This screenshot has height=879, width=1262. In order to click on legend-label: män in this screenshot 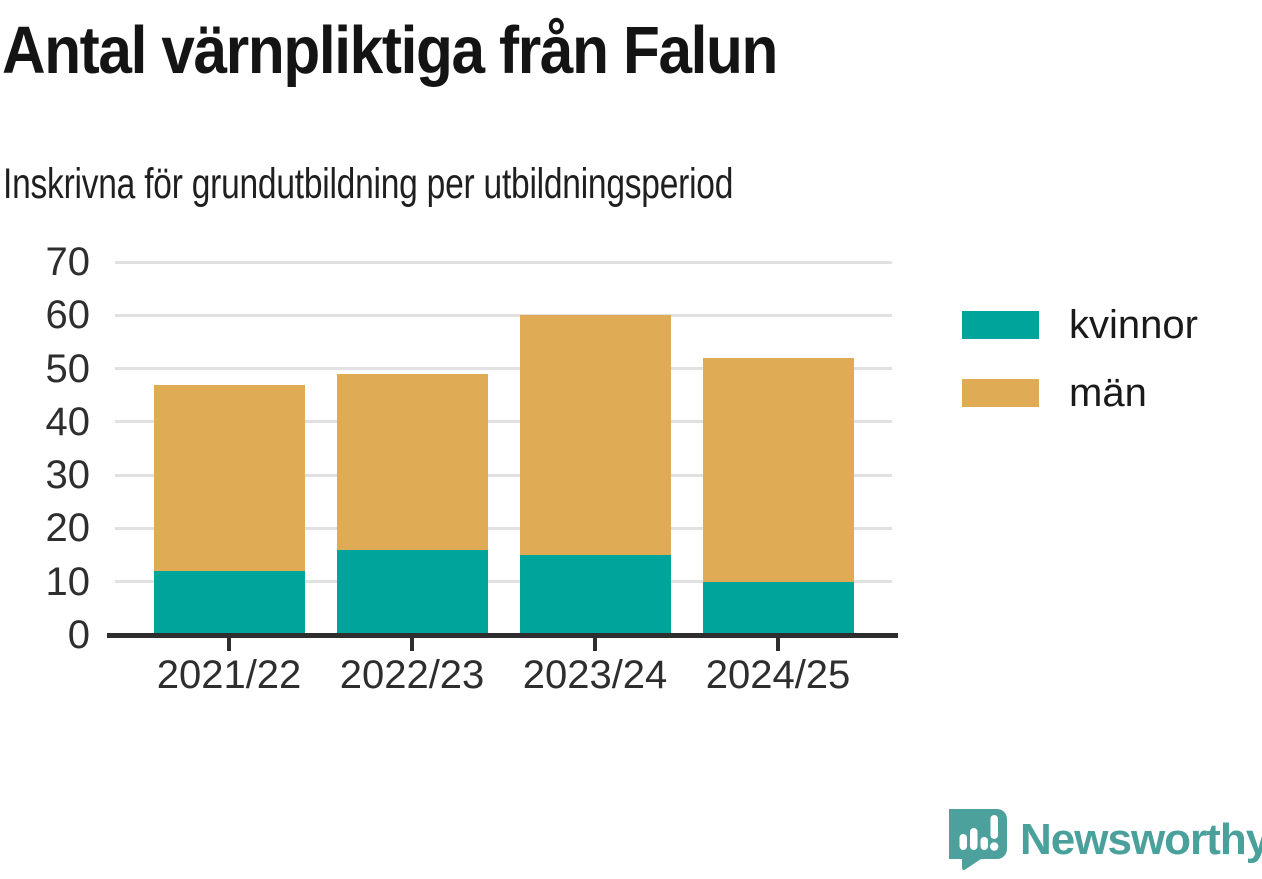, I will do `click(1108, 393)`.